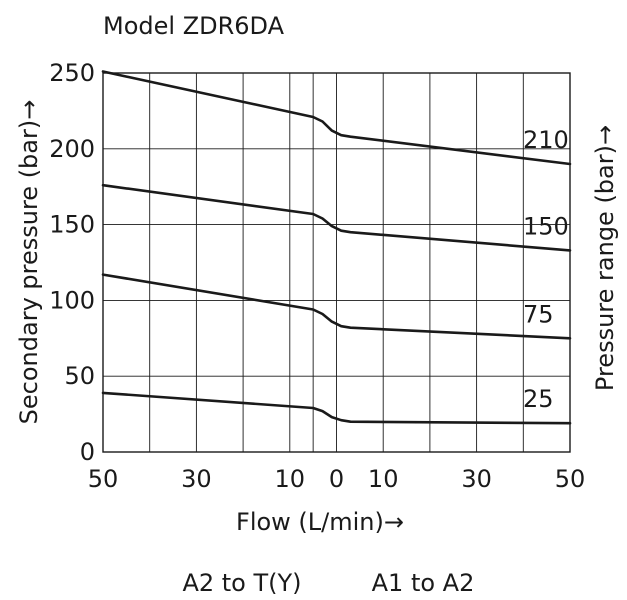 This screenshot has height=600, width=627. Describe the element at coordinates (538, 399) in the screenshot. I see `series-label-25: 25` at that location.